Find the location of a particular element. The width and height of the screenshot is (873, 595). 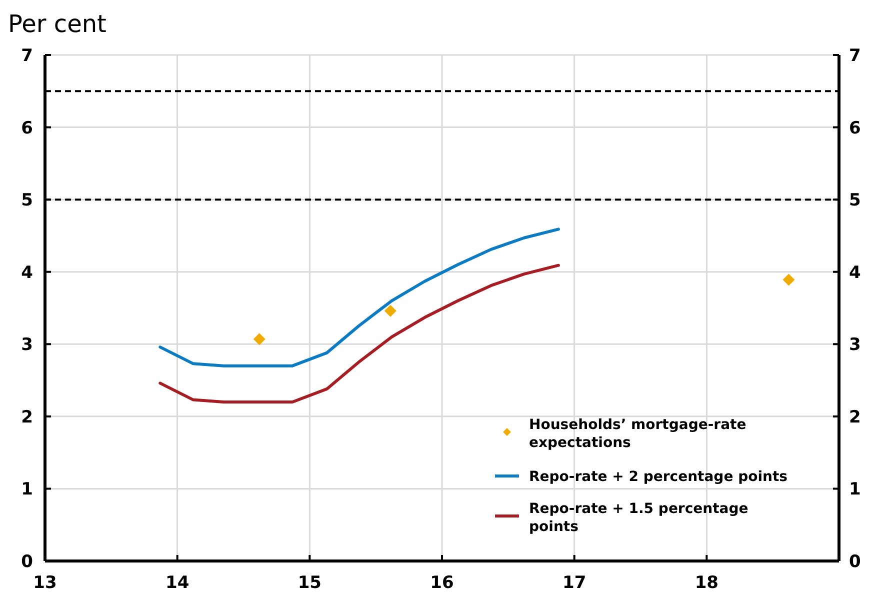

y2-tick-label: 6 is located at coordinates (855, 128).